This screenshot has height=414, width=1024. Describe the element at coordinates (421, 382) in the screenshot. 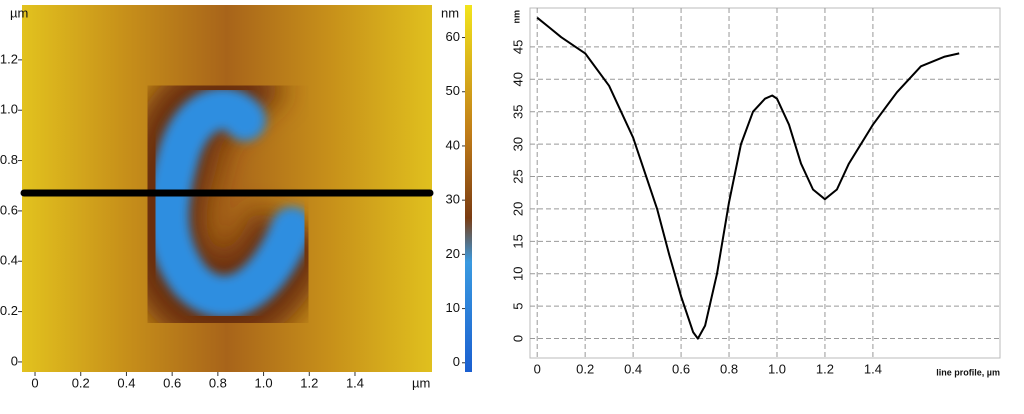

I see `x-axis-label: µm` at that location.